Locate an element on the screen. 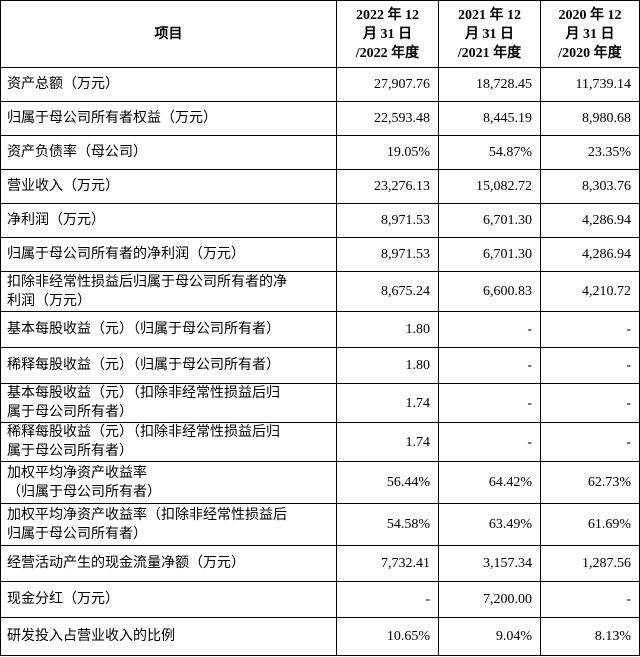 The height and width of the screenshot is (657, 640). value-cell: 56.44% is located at coordinates (387, 482).